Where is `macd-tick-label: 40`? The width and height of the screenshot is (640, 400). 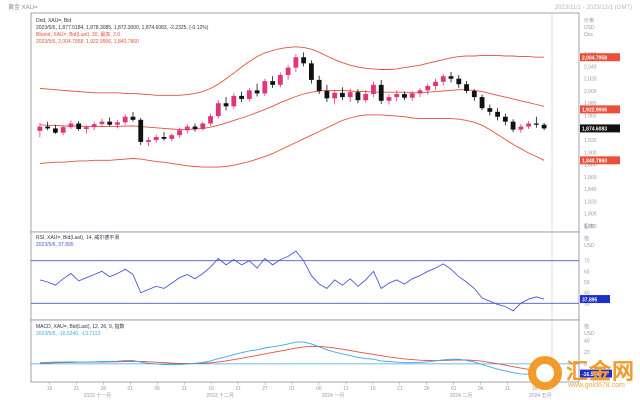
macd-tick-label: 40 is located at coordinates (587, 341).